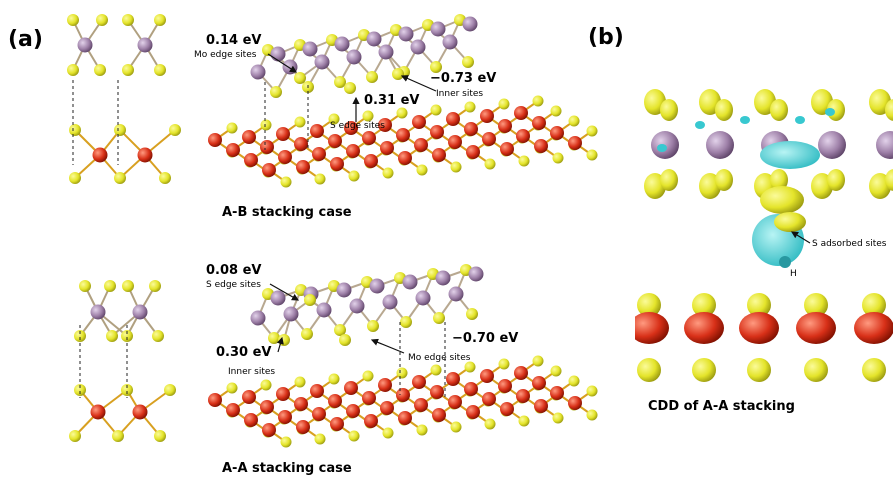 Image resolution: width=893 pixels, height=482 pixels. I want to click on energy-label: 0.31 eV, so click(391, 100).